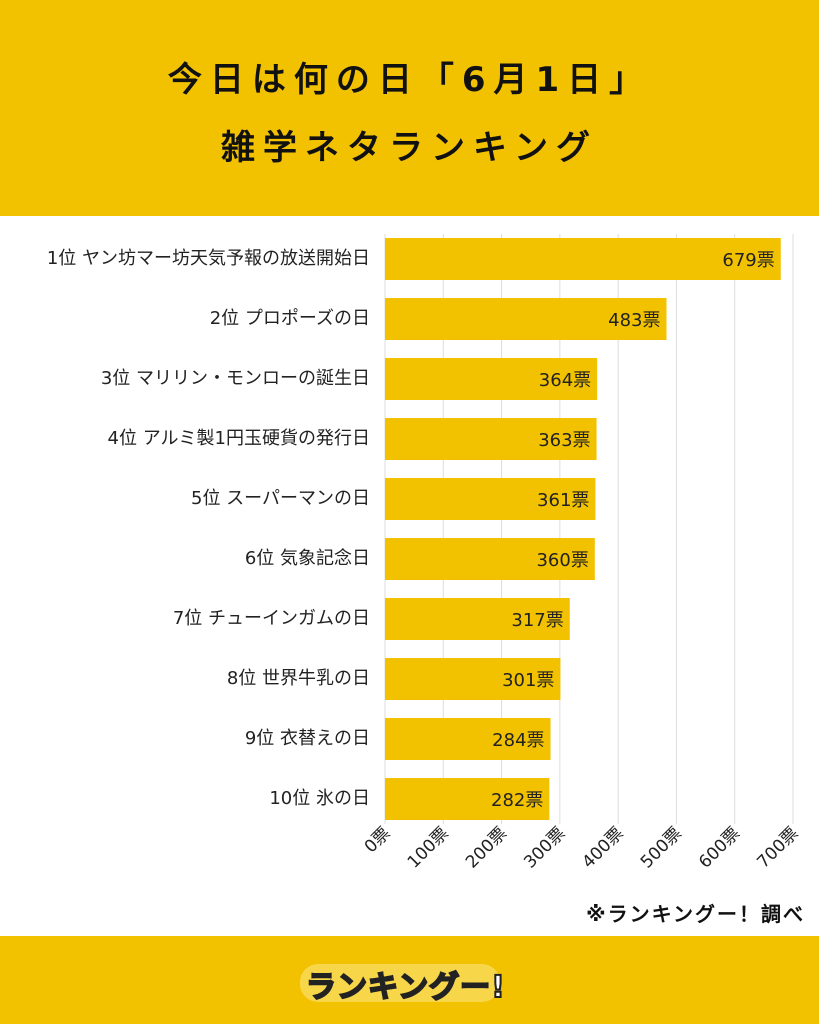 Image resolution: width=819 pixels, height=1024 pixels. What do you see at coordinates (564, 440) in the screenshot?
I see `bar-value-label: 363票` at bounding box center [564, 440].